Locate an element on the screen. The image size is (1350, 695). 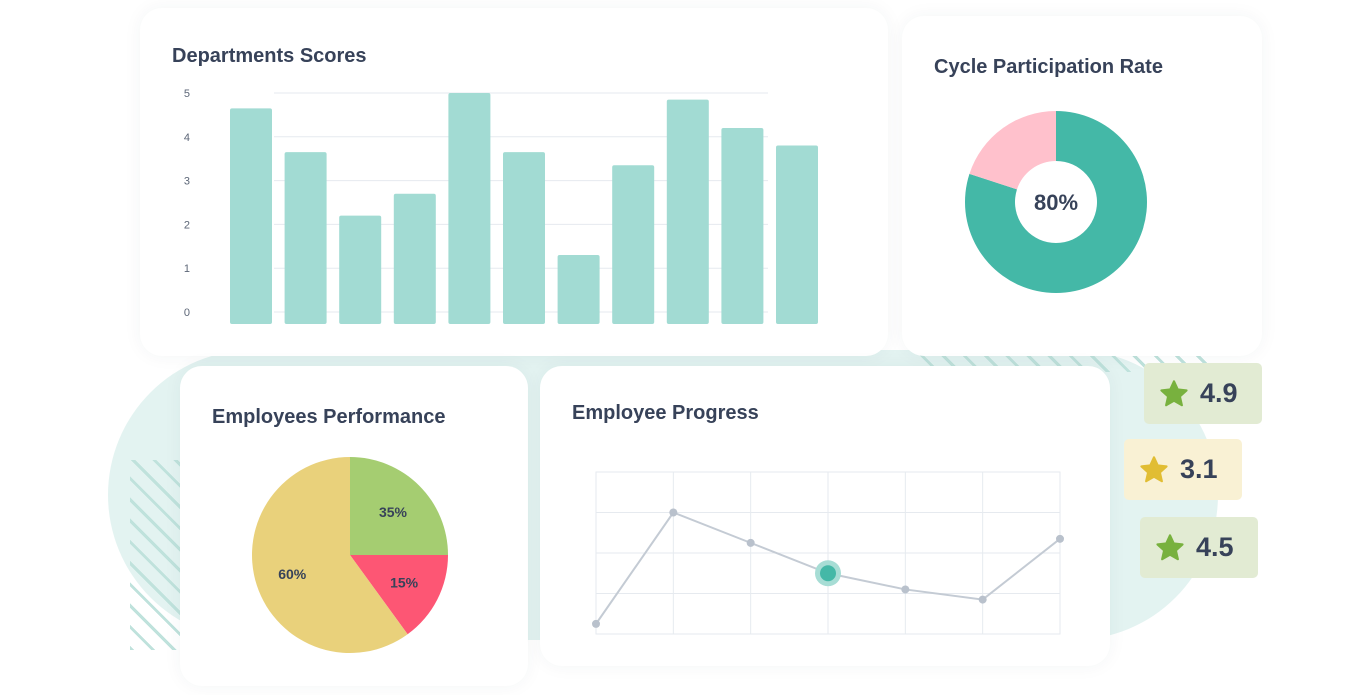
rating-value: 4.9 is located at coordinates (1219, 393).